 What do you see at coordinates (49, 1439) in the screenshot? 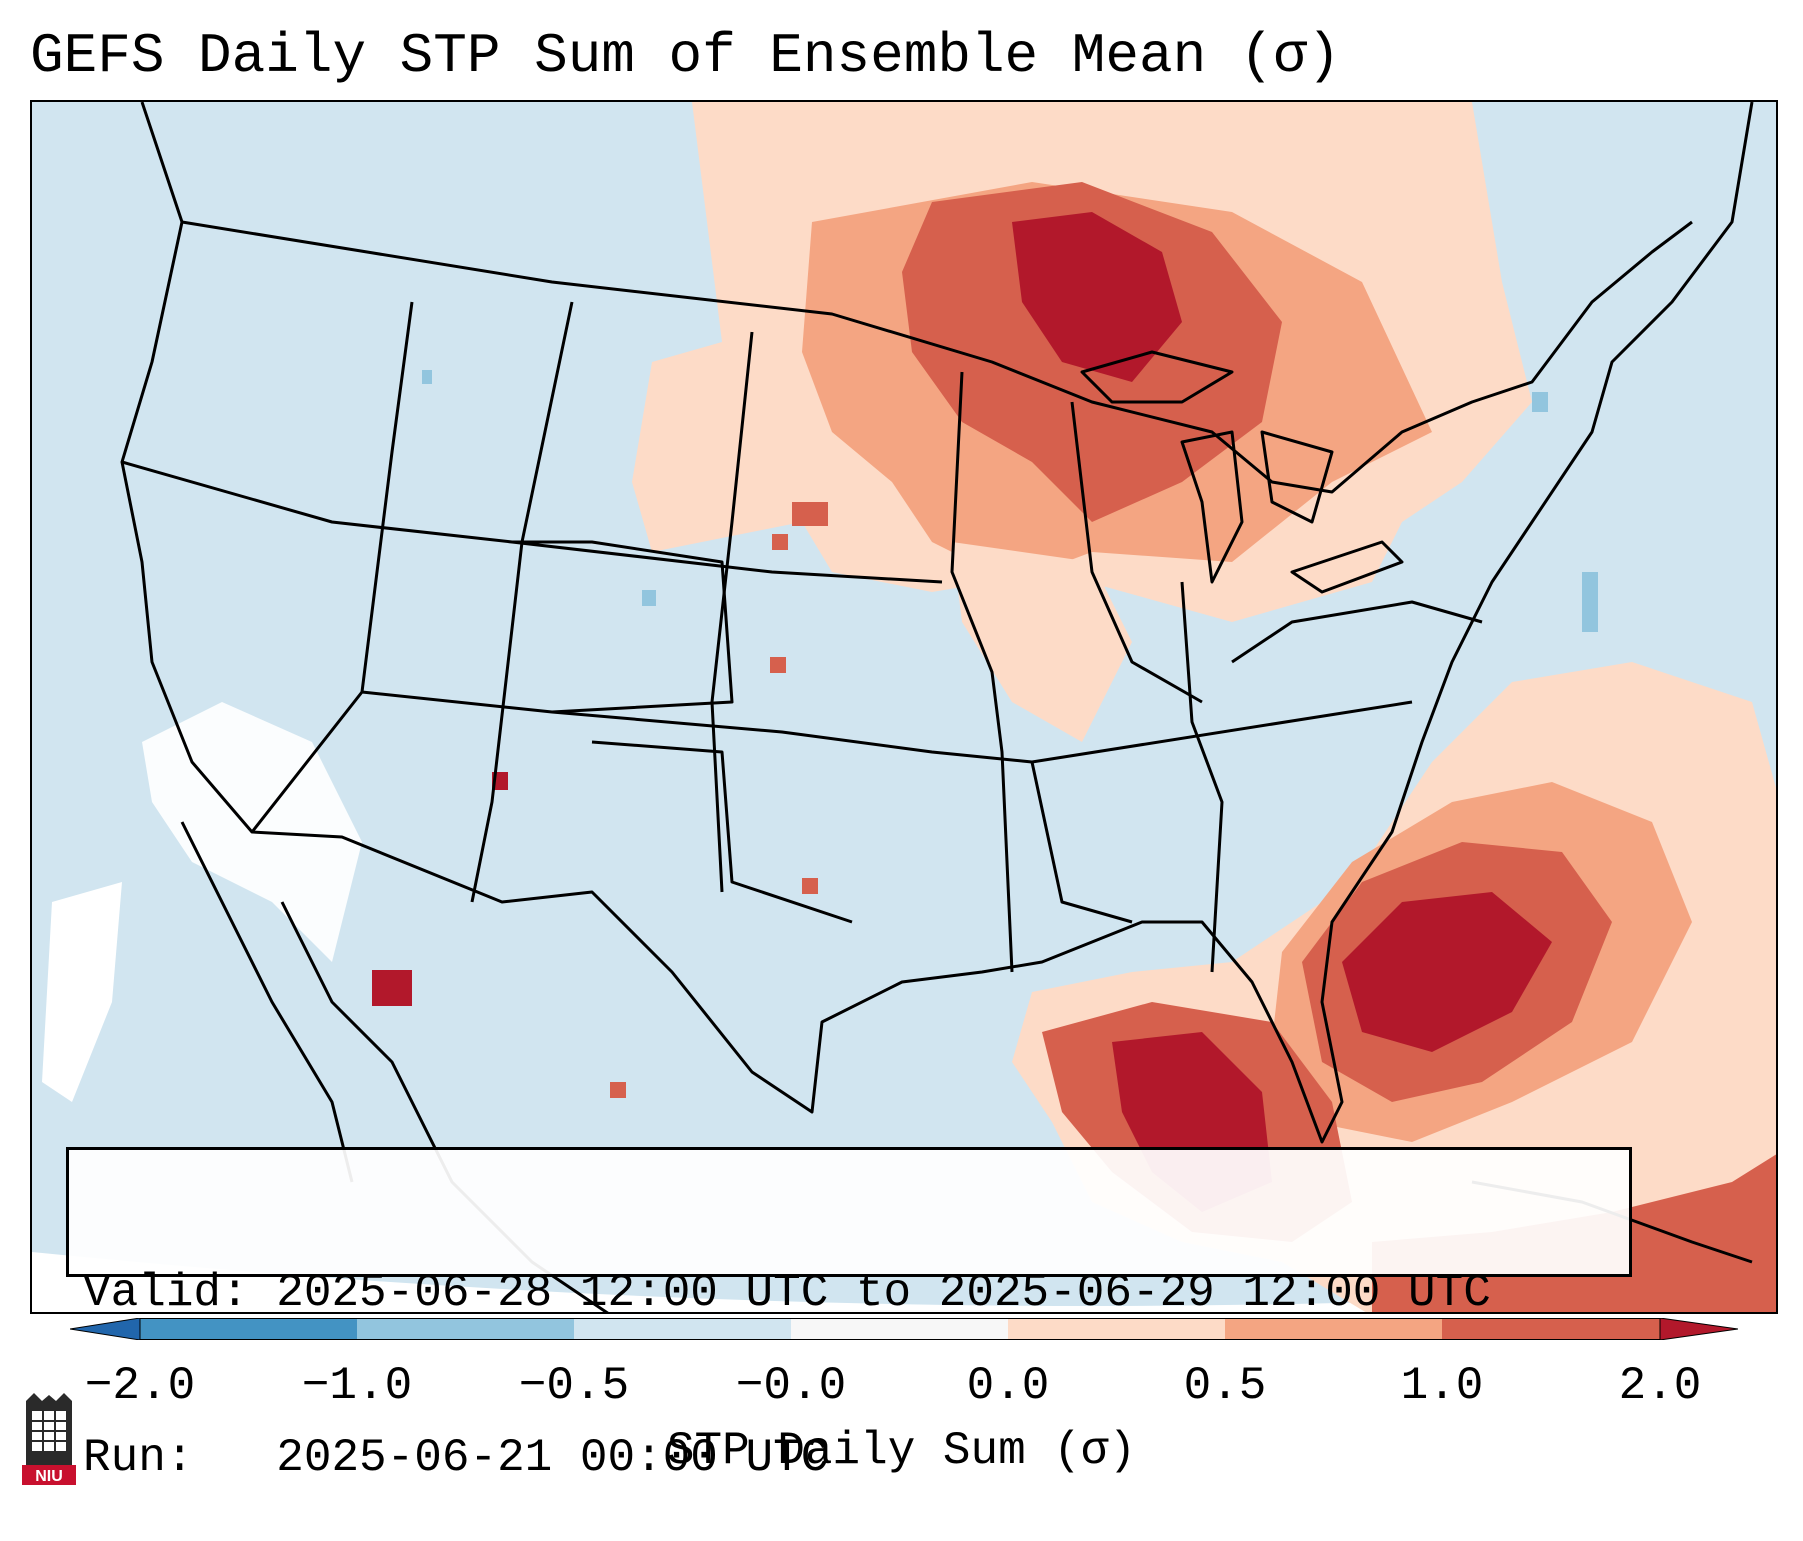
I see `niu-logo: NIU` at bounding box center [49, 1439].